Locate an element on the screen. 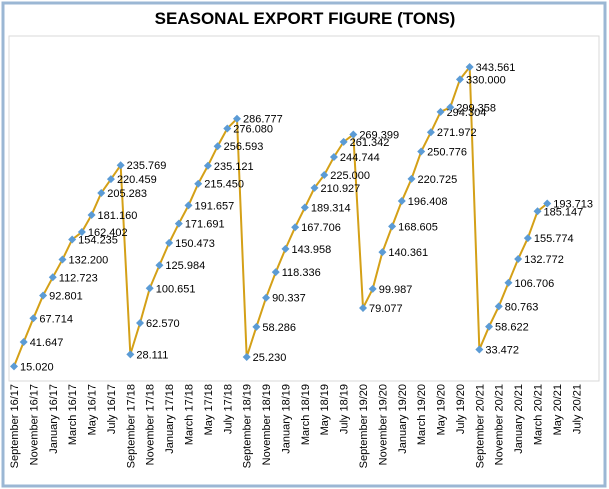 Image resolution: width=609 pixels, height=489 pixels. data-label: 62.570 is located at coordinates (163, 324).